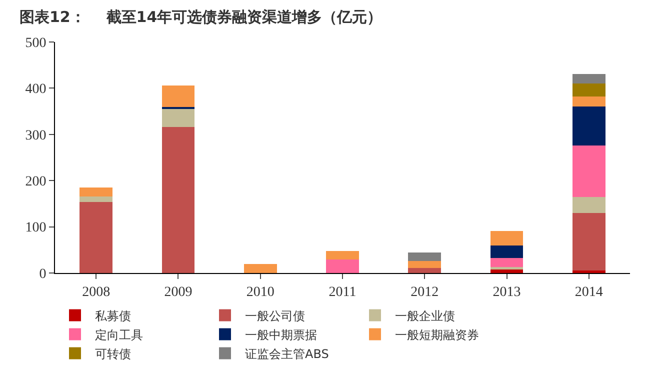 The height and width of the screenshot is (380, 650). Describe the element at coordinates (42, 274) in the screenshot. I see `y-tick-label: 0` at that location.